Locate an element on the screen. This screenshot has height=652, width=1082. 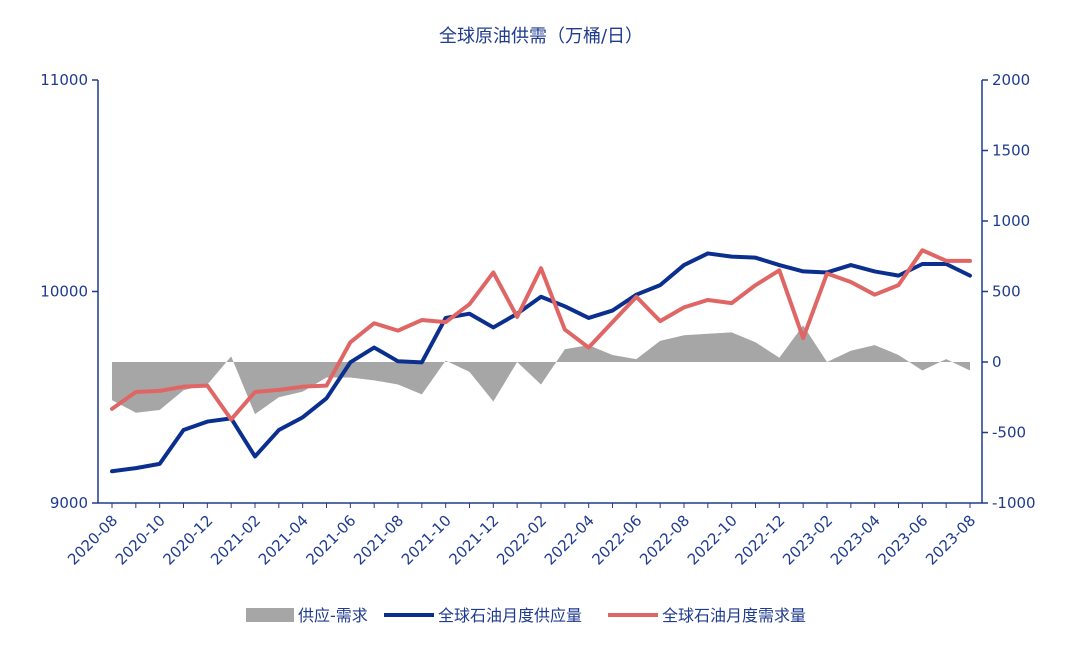
x-tick-label: 2021-10 is located at coordinates (426, 539).